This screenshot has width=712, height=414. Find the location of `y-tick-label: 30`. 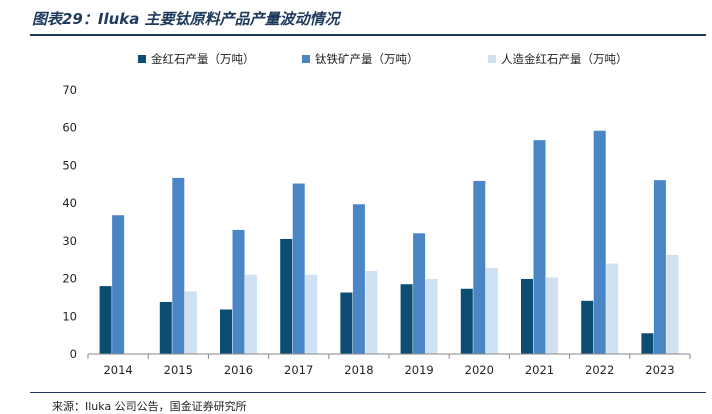

y-tick-label: 30 is located at coordinates (69, 241).